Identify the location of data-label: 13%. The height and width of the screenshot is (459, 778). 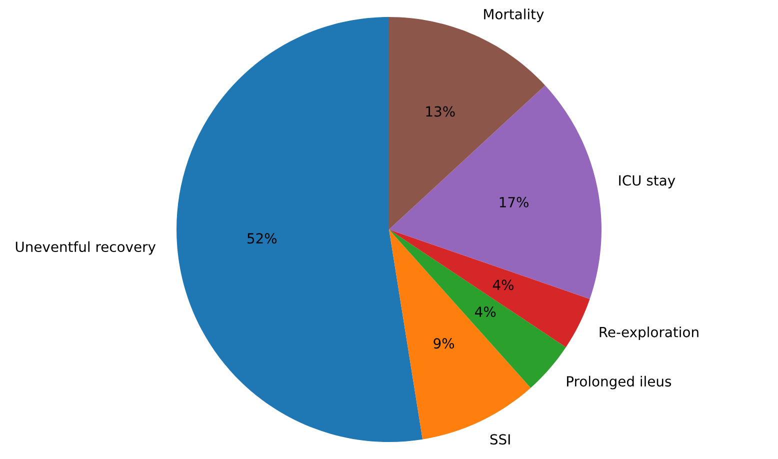
(440, 111).